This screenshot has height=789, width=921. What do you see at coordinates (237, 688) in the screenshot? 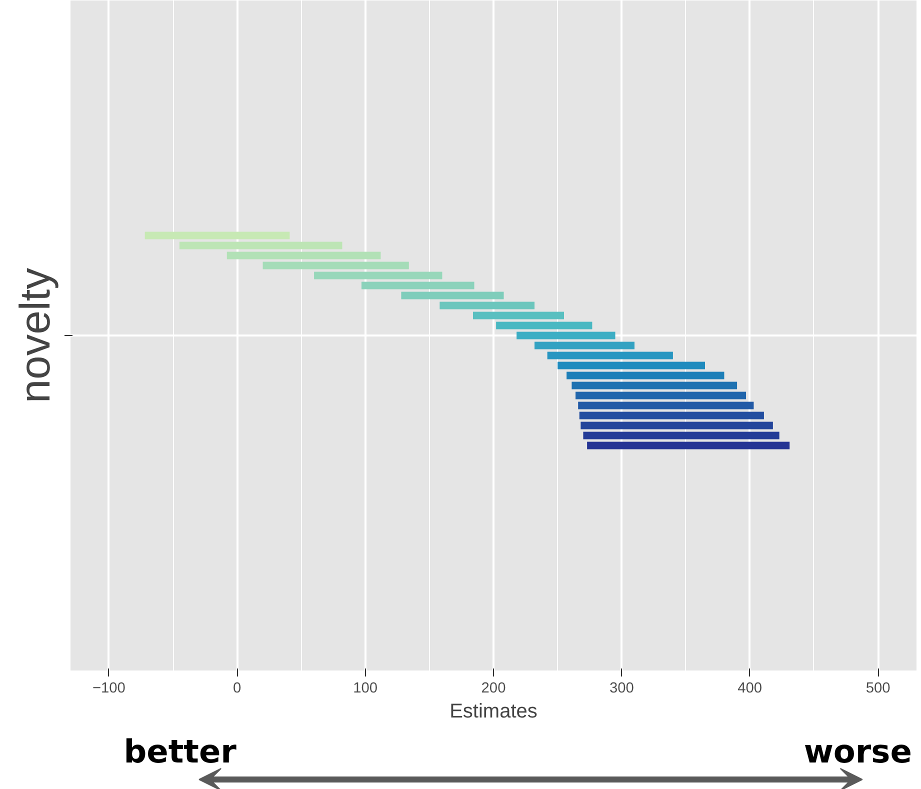
I see `x-tick-label: 0` at bounding box center [237, 688].